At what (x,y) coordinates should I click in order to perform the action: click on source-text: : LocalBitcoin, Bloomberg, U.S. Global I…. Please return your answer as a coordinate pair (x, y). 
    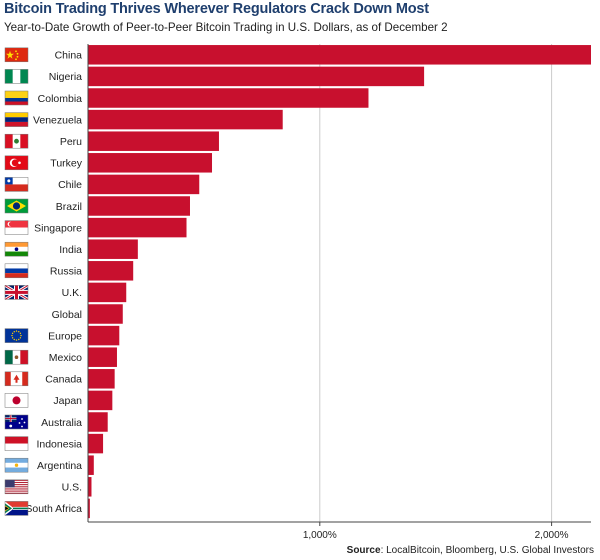
    Looking at the image, I should click on (487, 550).